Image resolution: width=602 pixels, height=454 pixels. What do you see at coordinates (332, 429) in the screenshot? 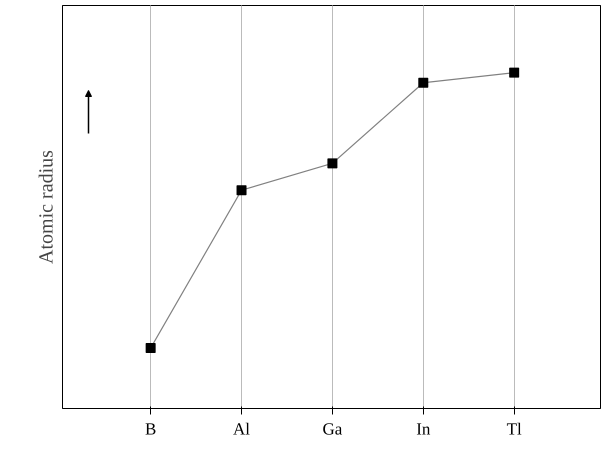
I see `x-tick-label: Ga` at bounding box center [332, 429].